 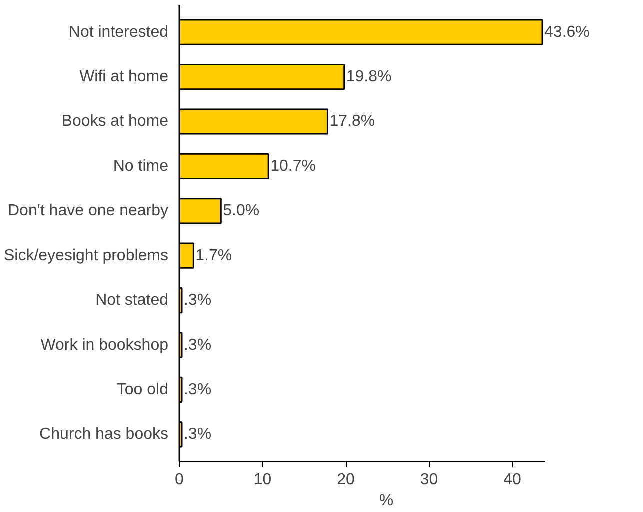 What do you see at coordinates (513, 480) in the screenshot?
I see `x-tick-label: 40` at bounding box center [513, 480].